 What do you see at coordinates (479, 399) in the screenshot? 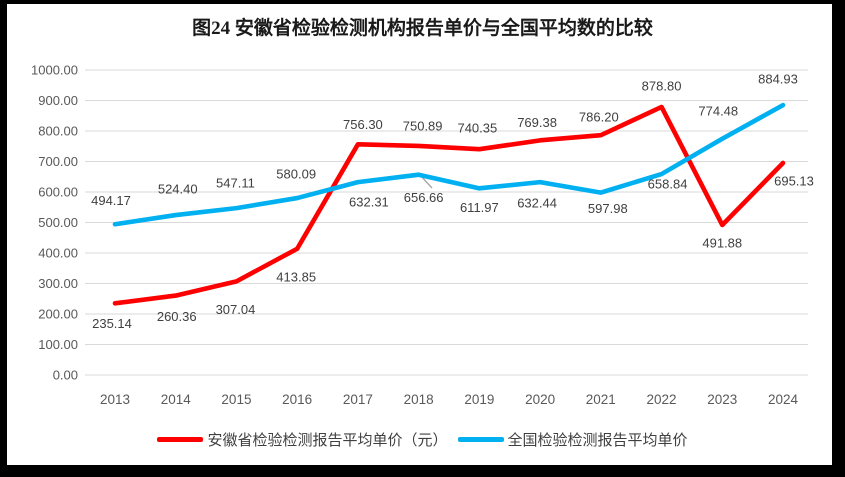
I see `x-axis-tick-label: 2019` at bounding box center [479, 399].